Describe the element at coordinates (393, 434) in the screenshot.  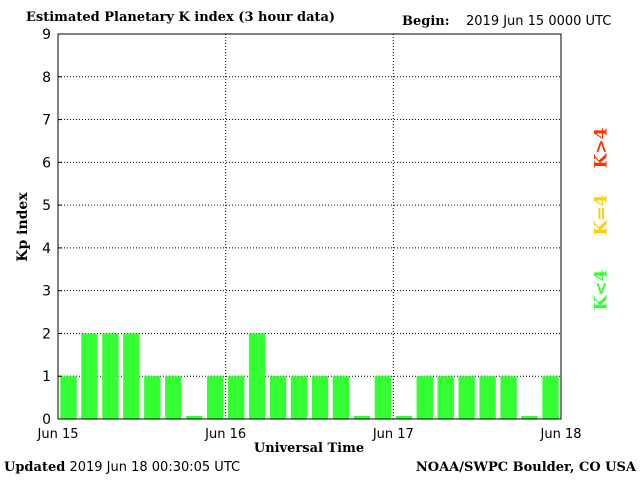
I see `x-tick-label: Jun 17` at that location.